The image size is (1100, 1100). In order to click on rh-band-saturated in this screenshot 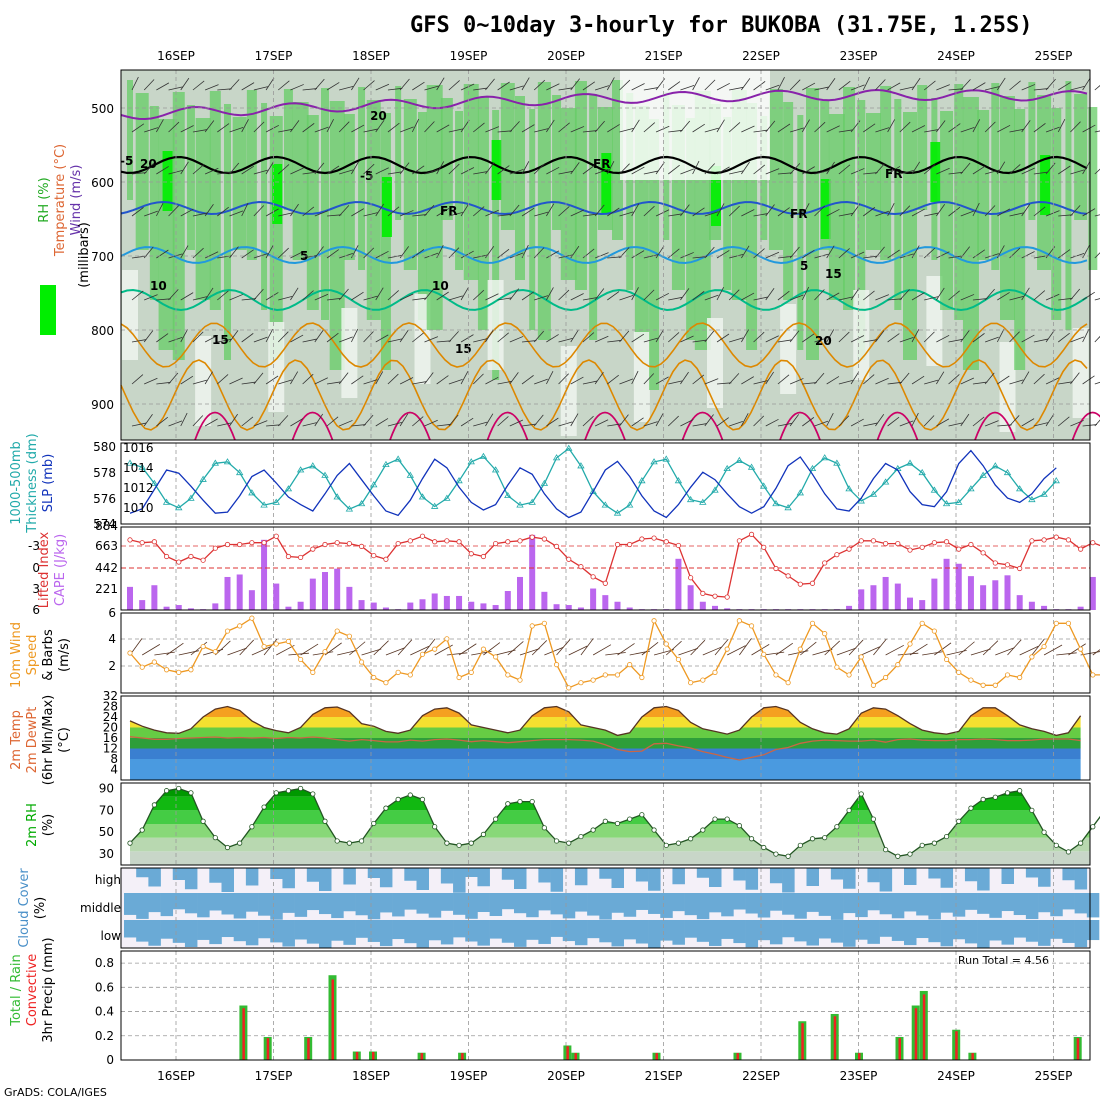, I will do `click(386, 207)`.